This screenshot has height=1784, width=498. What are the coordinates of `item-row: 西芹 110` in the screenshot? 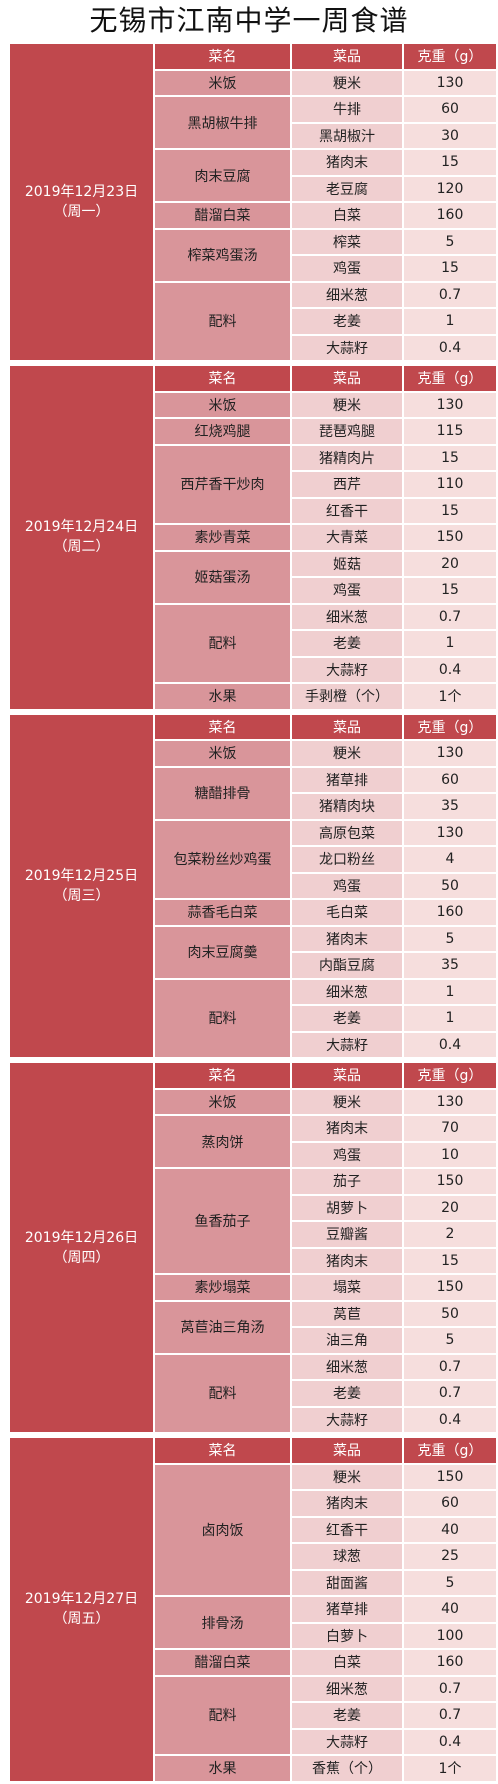 It's located at (253, 484).